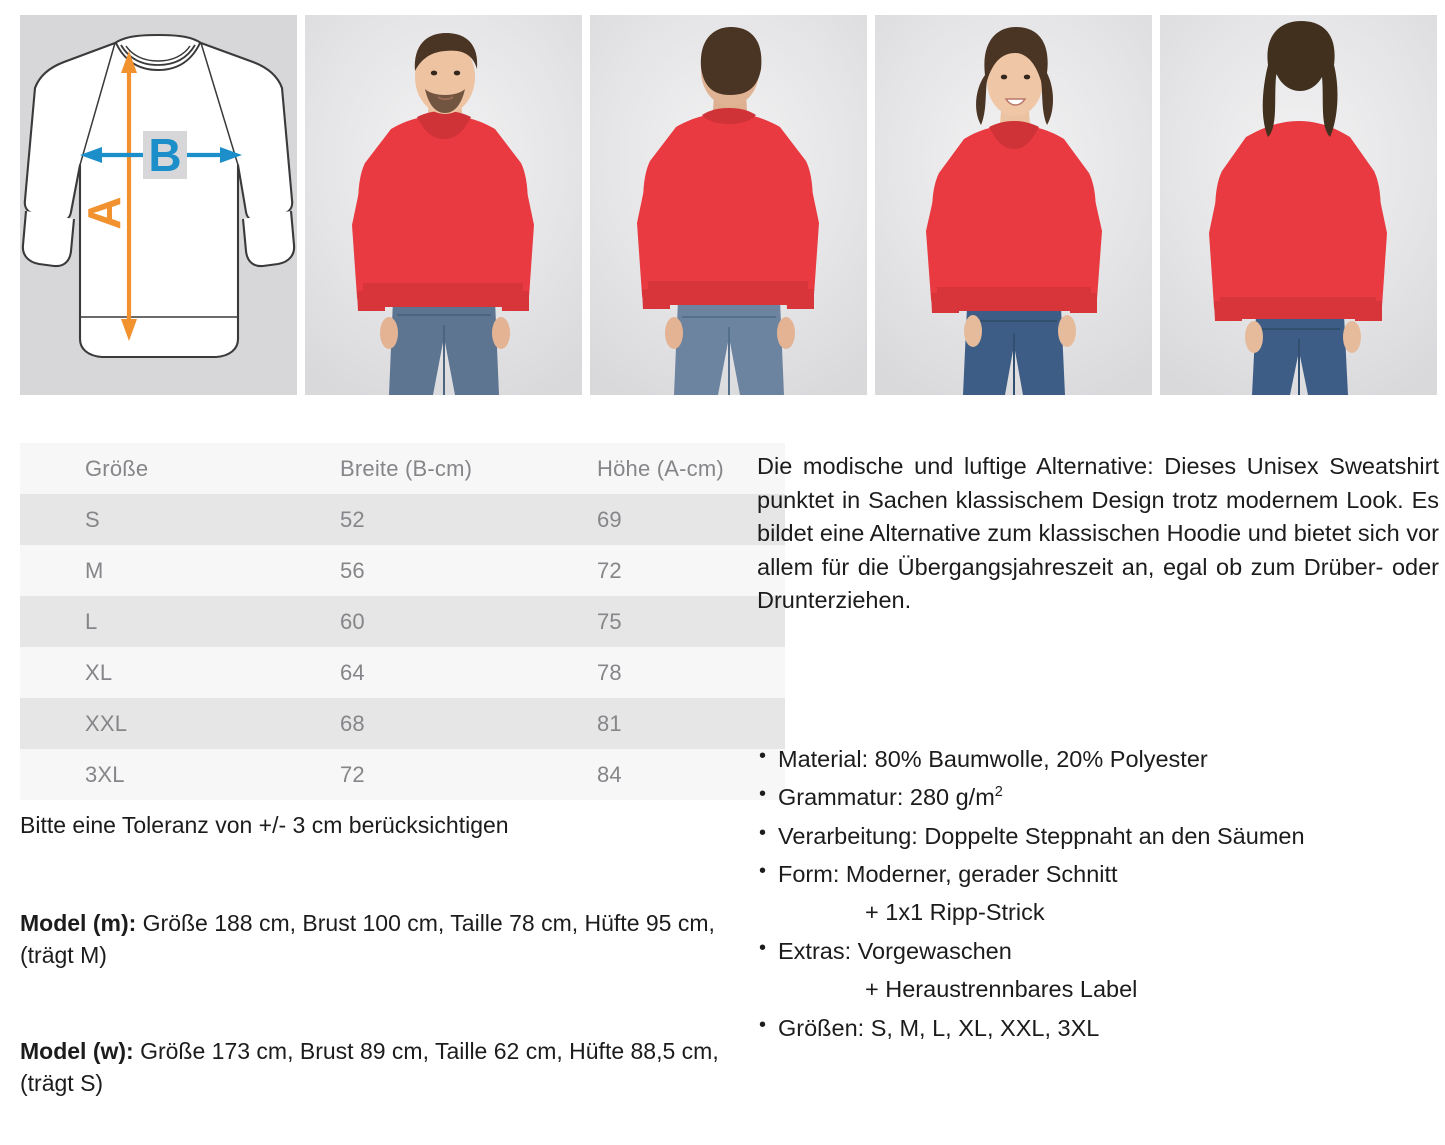 The image size is (1445, 1145). What do you see at coordinates (728, 211) in the screenshot?
I see `male-back-figure` at bounding box center [728, 211].